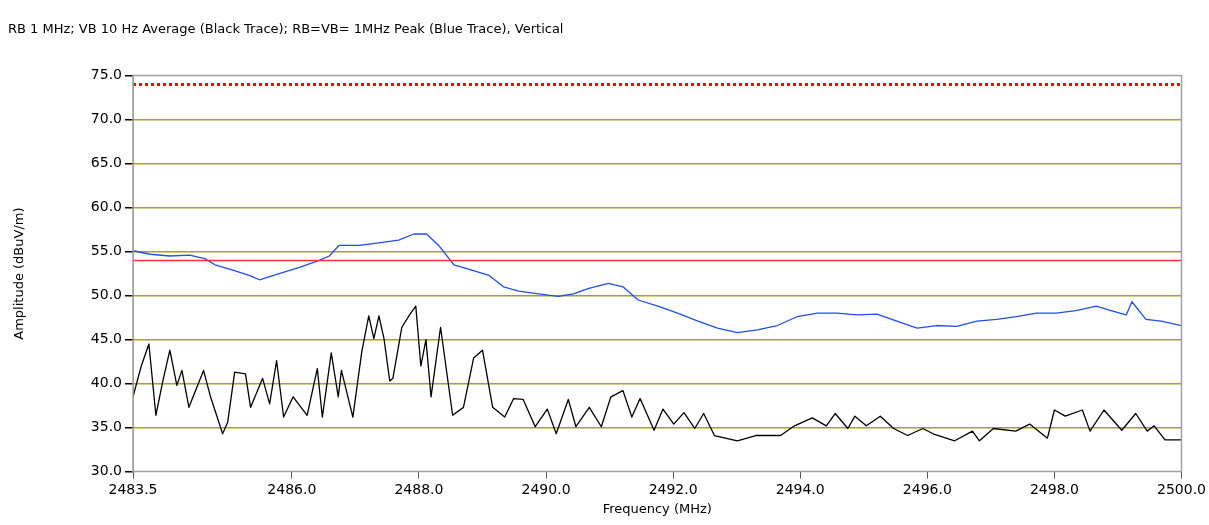 This screenshot has height=525, width=1209. I want to click on x-tick-label: 2498.0, so click(1054, 488).